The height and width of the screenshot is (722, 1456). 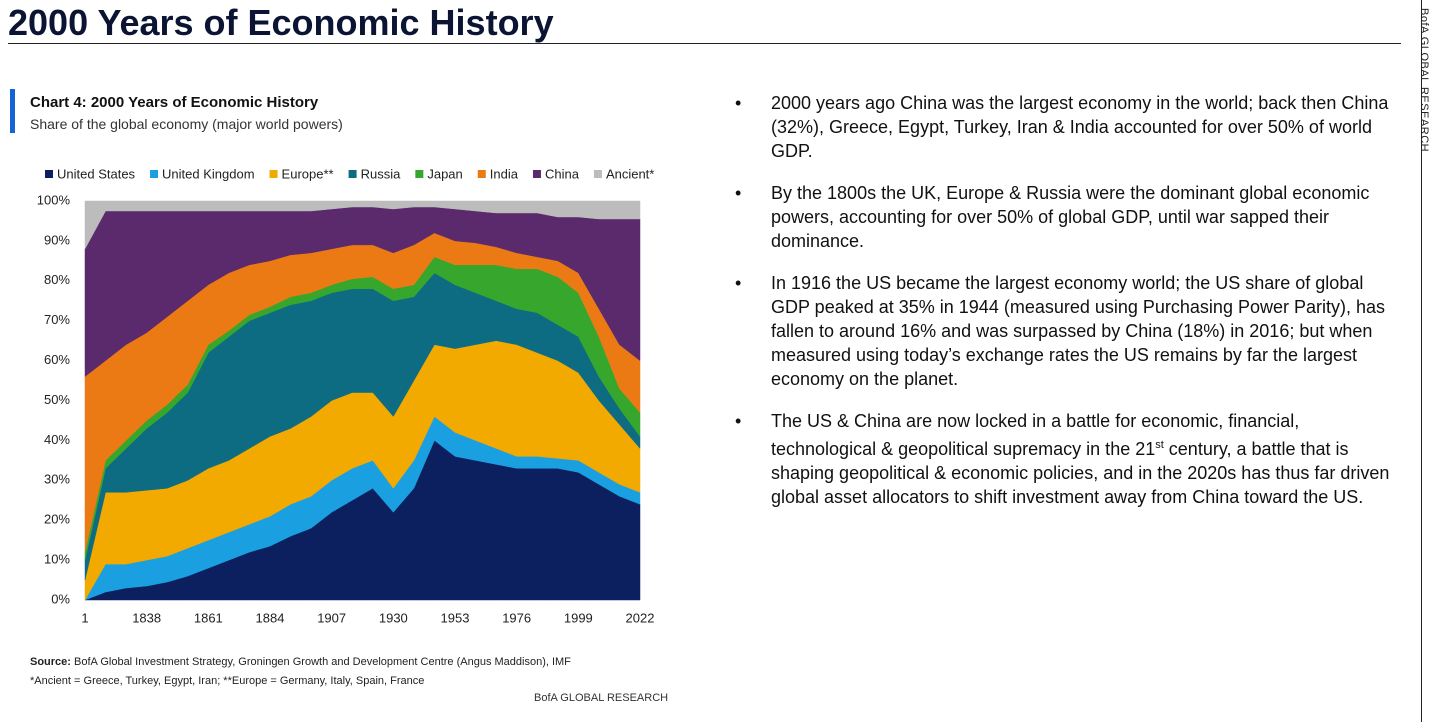 I want to click on x-tick-label: 1838, so click(x=146, y=617).